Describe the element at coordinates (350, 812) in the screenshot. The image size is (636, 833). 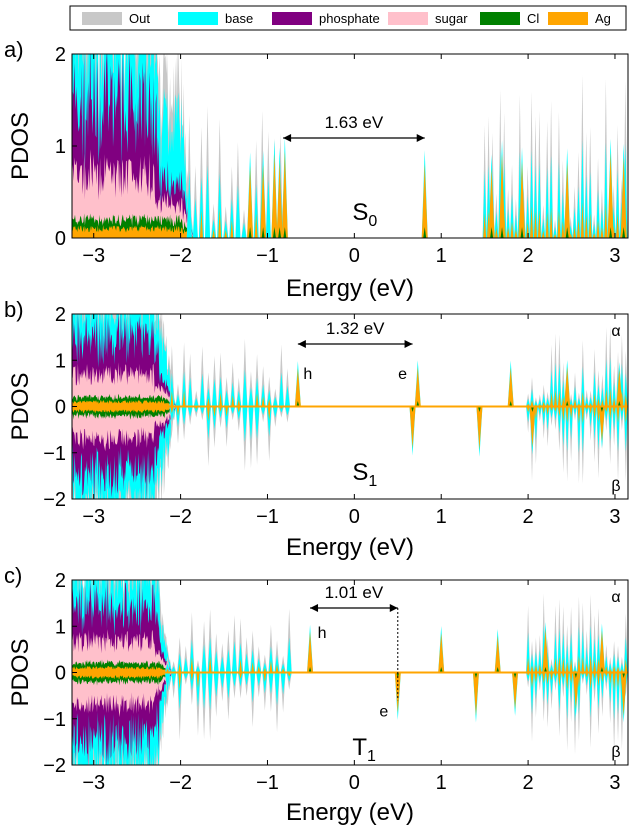
I see `x-axis-label: Energy (eV)` at that location.